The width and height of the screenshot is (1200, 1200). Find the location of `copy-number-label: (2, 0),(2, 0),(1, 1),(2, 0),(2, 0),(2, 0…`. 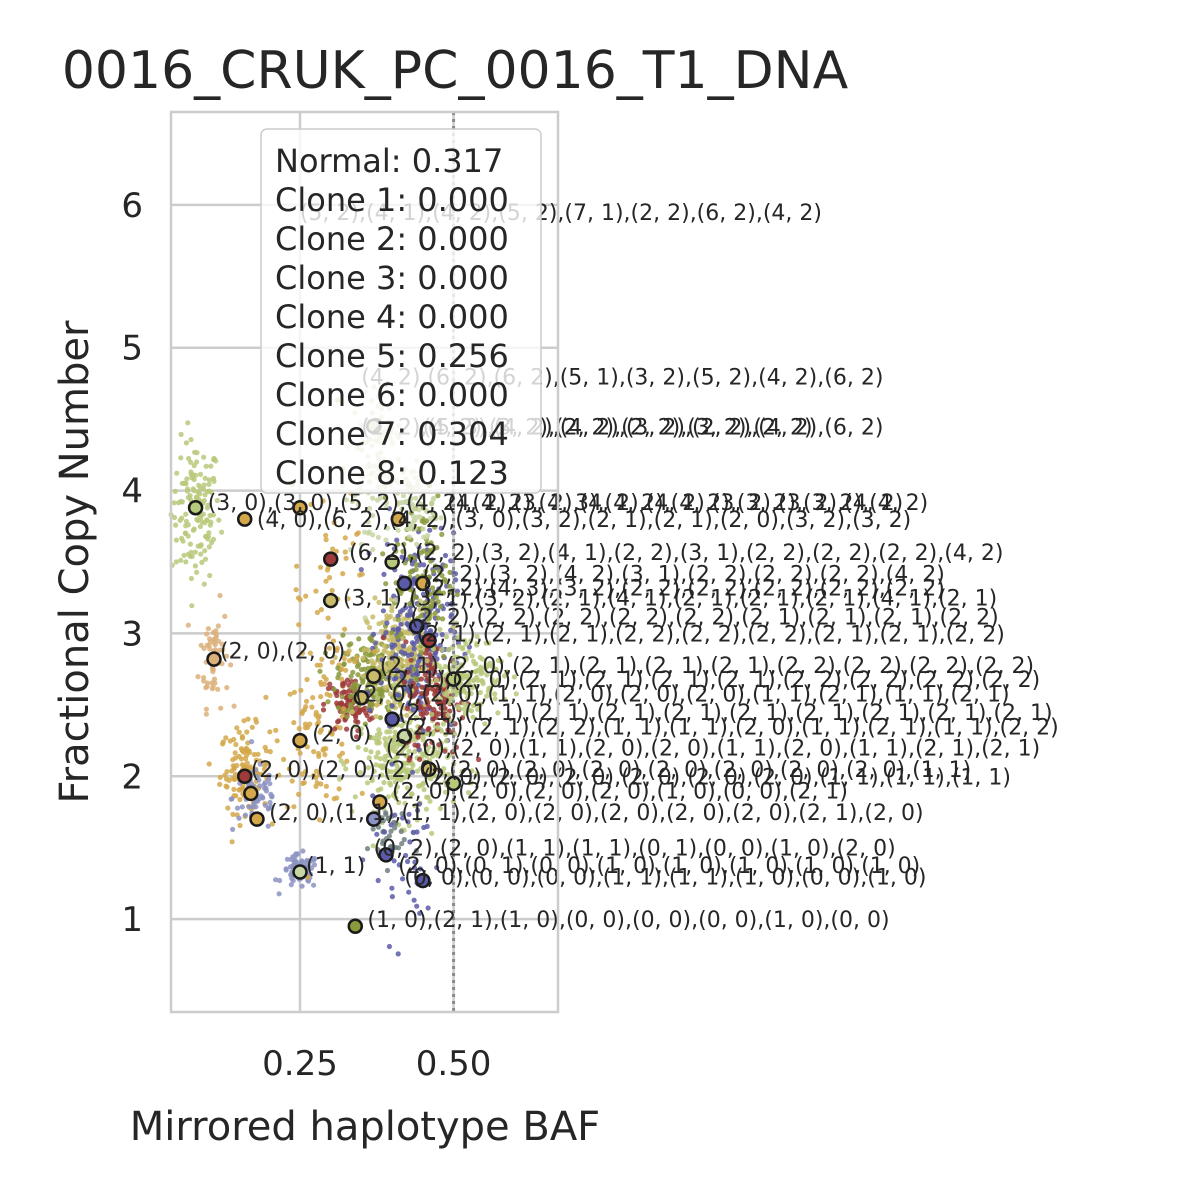

copy-number-label: (2, 0),(2, 0),(1, 1),(2, 0),(2, 0),(2, 0… is located at coordinates (682, 694).